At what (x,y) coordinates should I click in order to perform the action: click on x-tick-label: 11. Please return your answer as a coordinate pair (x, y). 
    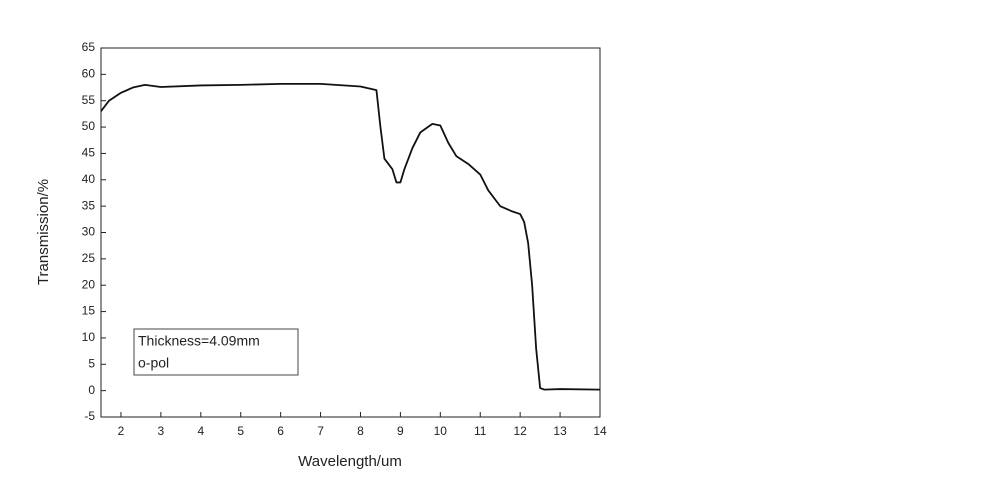
    Looking at the image, I should click on (480, 431).